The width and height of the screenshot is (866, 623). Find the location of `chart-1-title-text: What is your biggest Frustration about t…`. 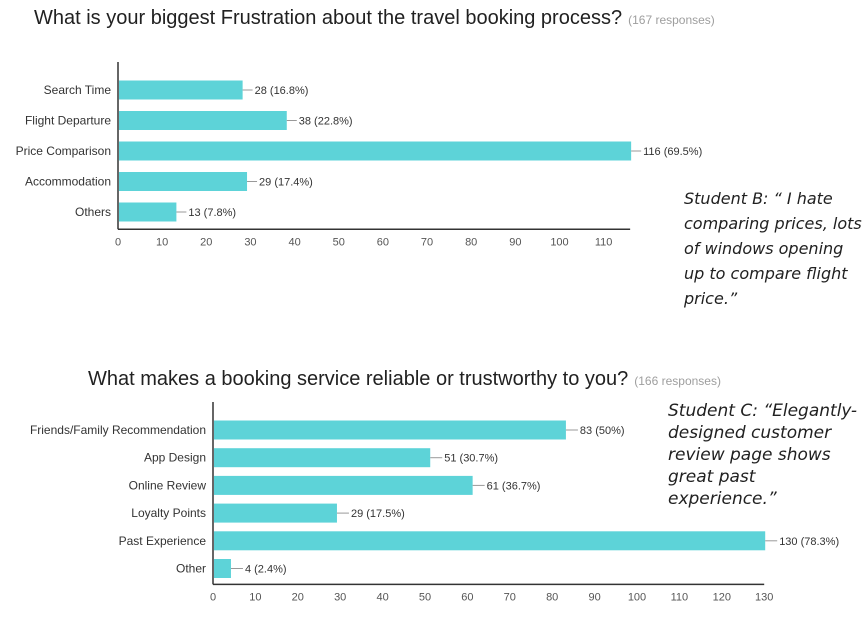

chart-1-title-text: What is your biggest Frustration about t… is located at coordinates (328, 18).